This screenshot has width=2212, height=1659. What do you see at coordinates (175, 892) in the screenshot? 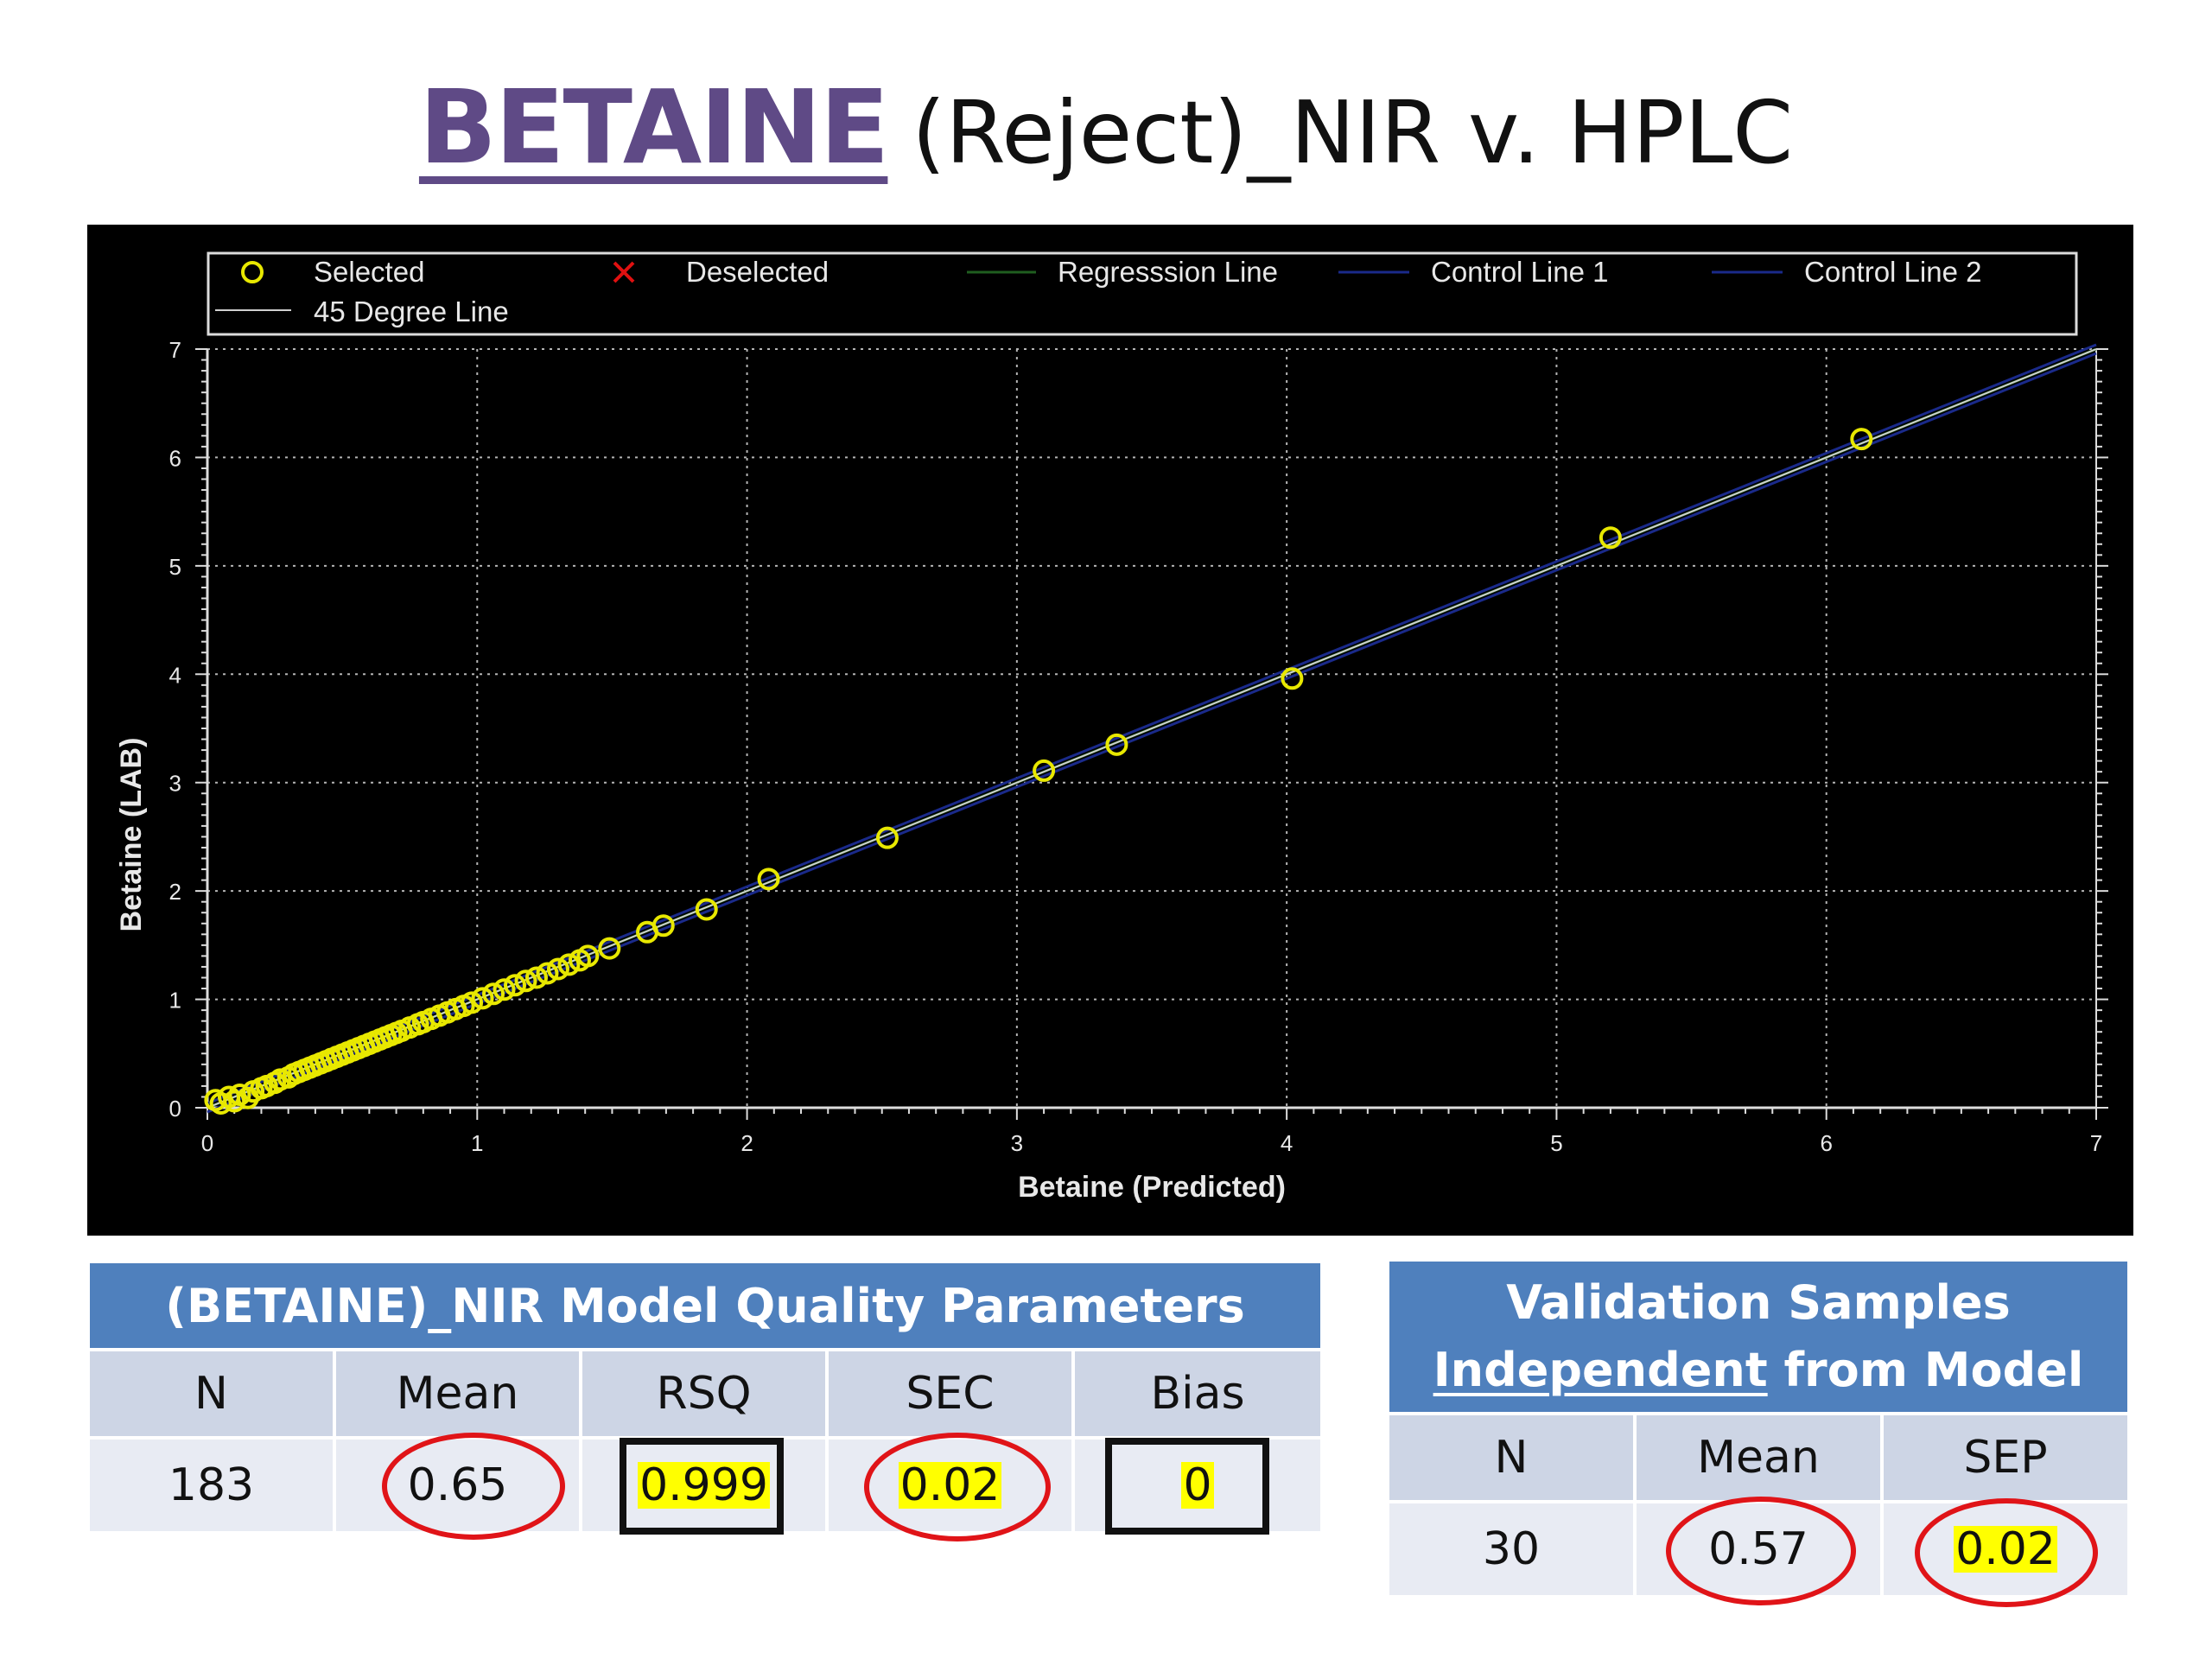
I see `y-tick-label: 2` at bounding box center [175, 892].